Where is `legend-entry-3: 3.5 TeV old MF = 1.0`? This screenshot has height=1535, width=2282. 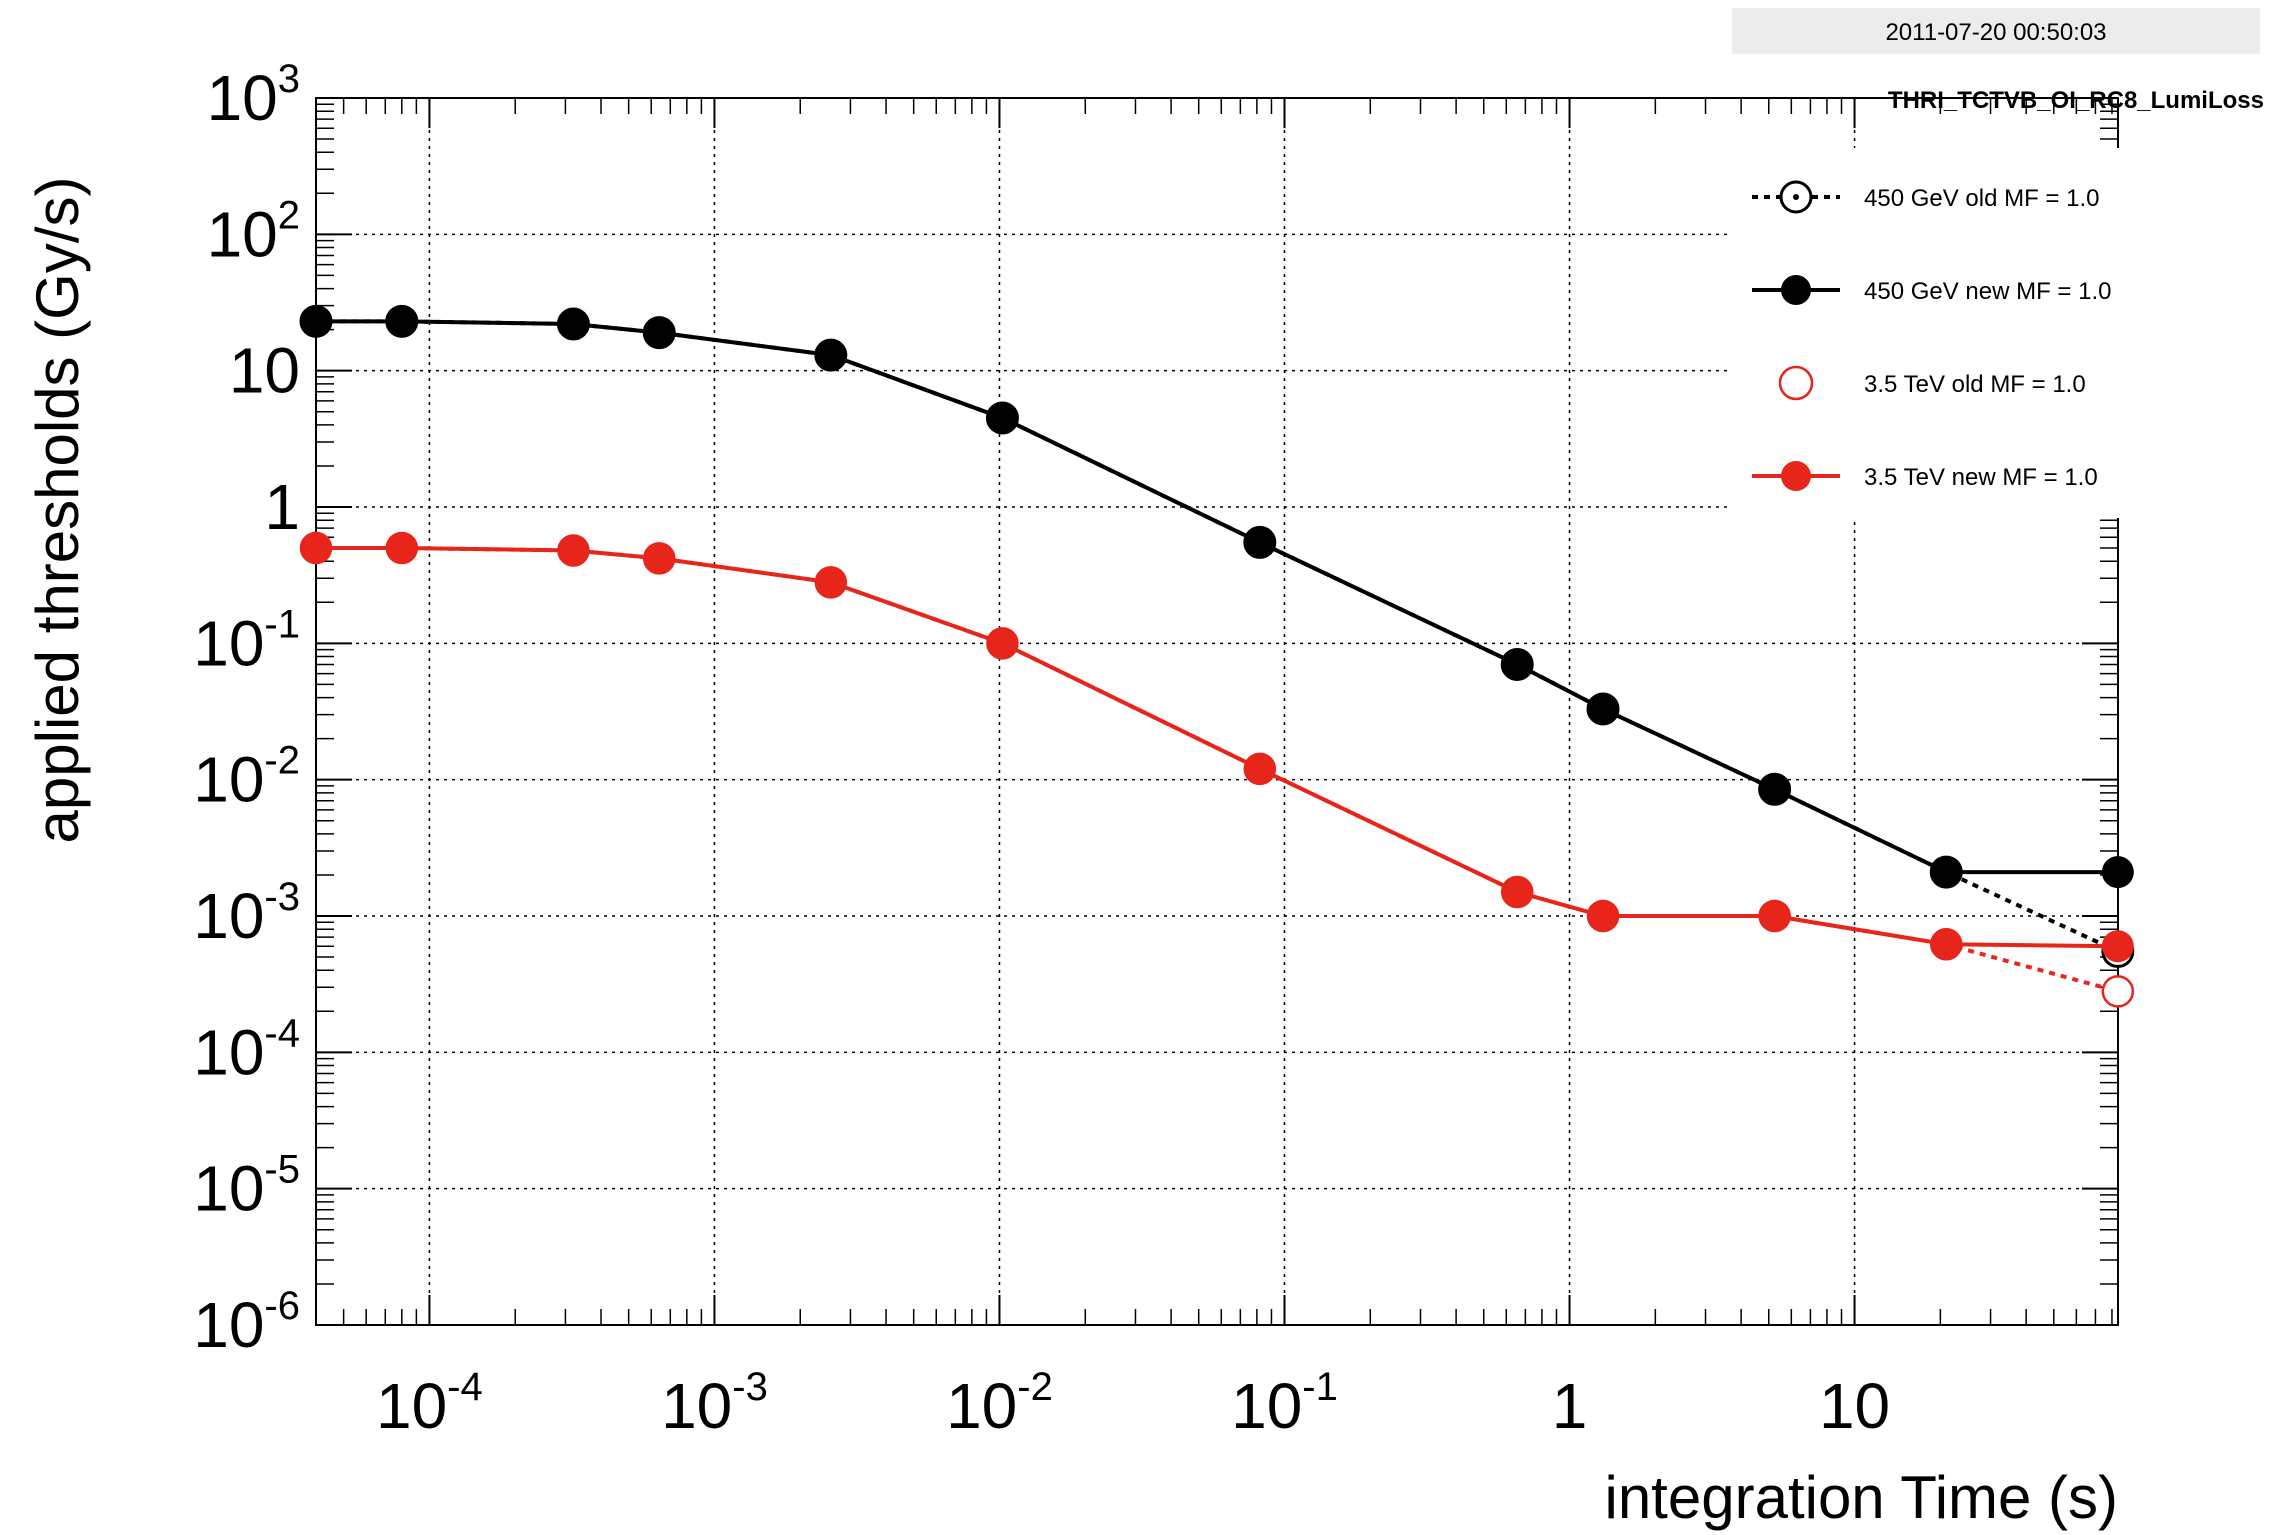 legend-entry-3: 3.5 TeV old MF = 1.0 is located at coordinates (1932, 383).